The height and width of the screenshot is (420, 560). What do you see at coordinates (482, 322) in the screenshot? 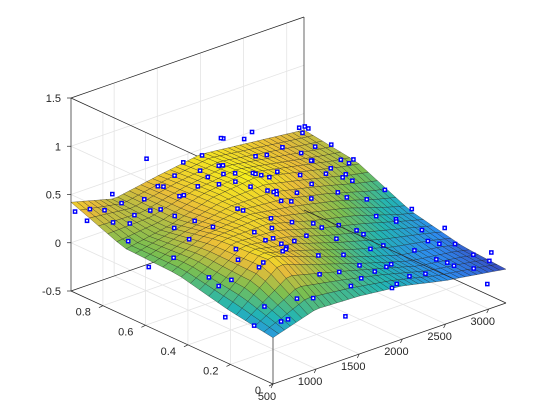
I see `x-tick-label: 3000` at bounding box center [482, 322].